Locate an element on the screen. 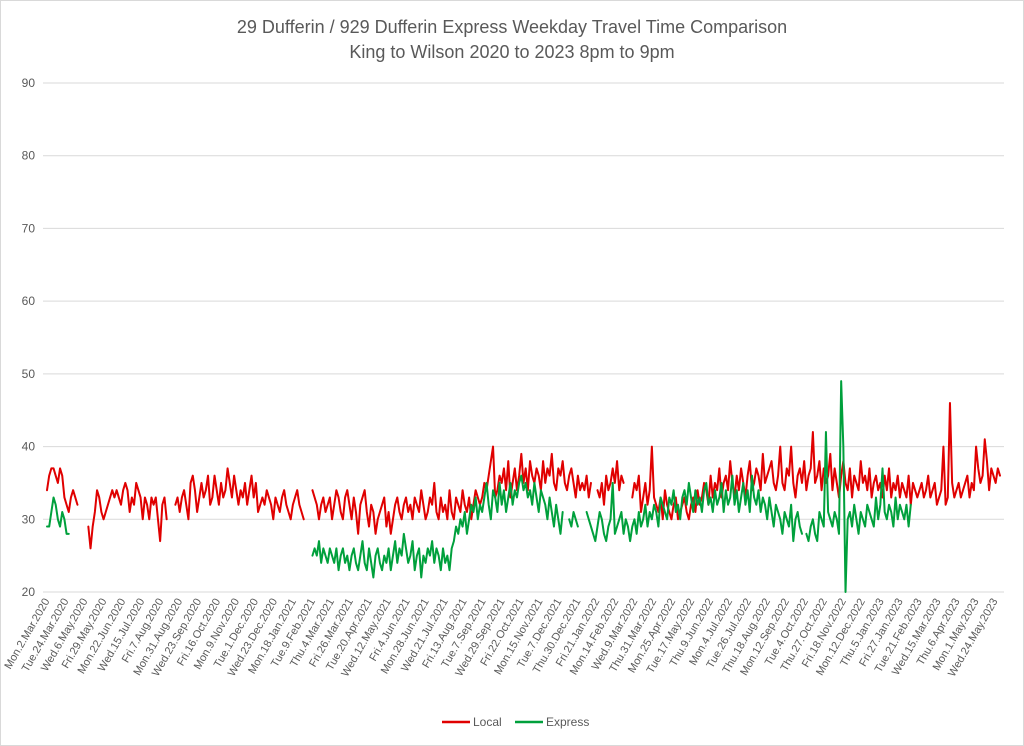 The image size is (1024, 746). y-tick-label: 30 is located at coordinates (29, 519).